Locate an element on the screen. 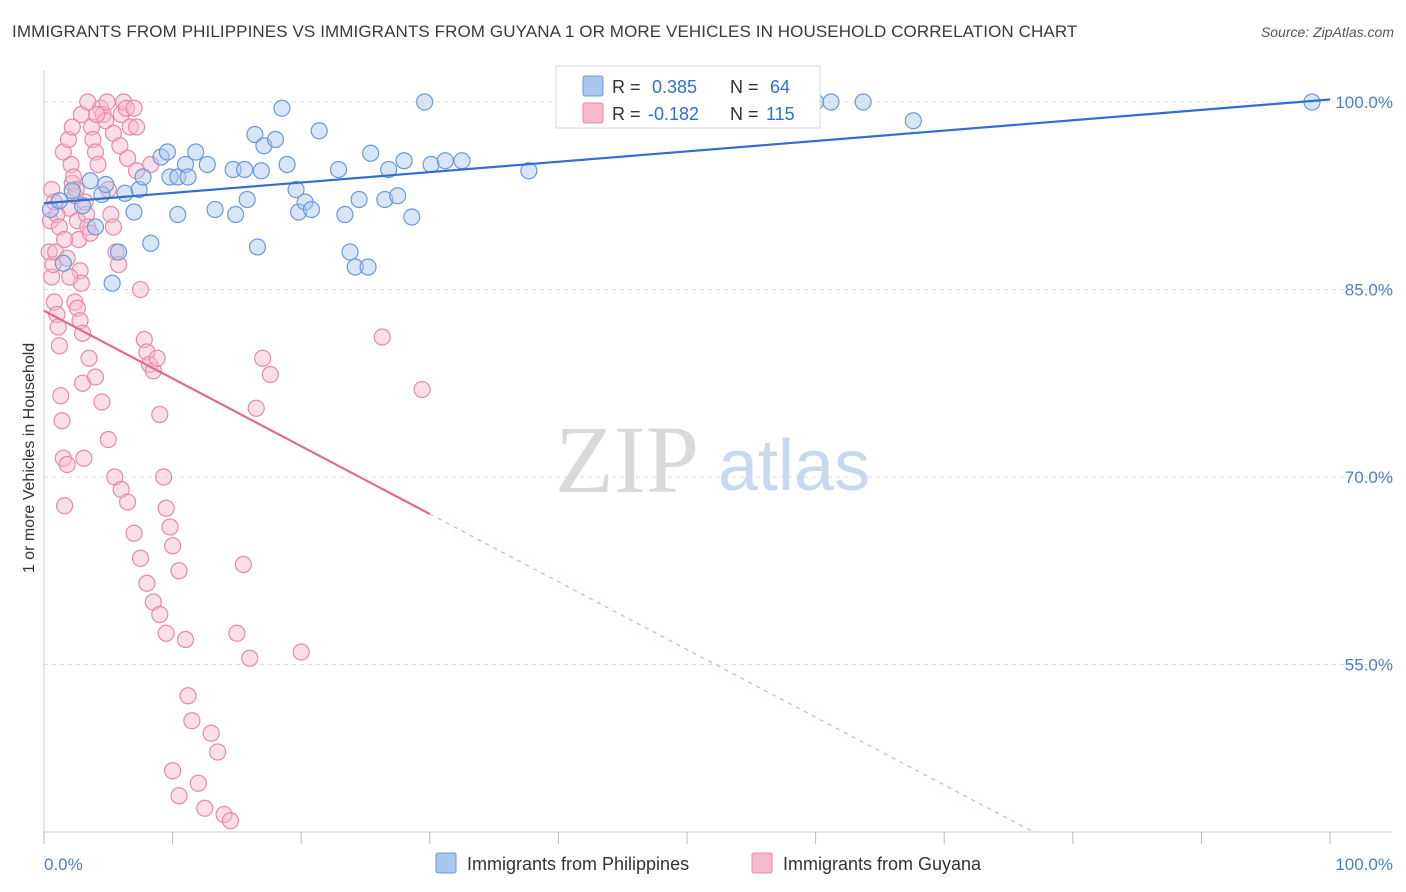  legend-swatch-philippines is located at coordinates (593, 86).